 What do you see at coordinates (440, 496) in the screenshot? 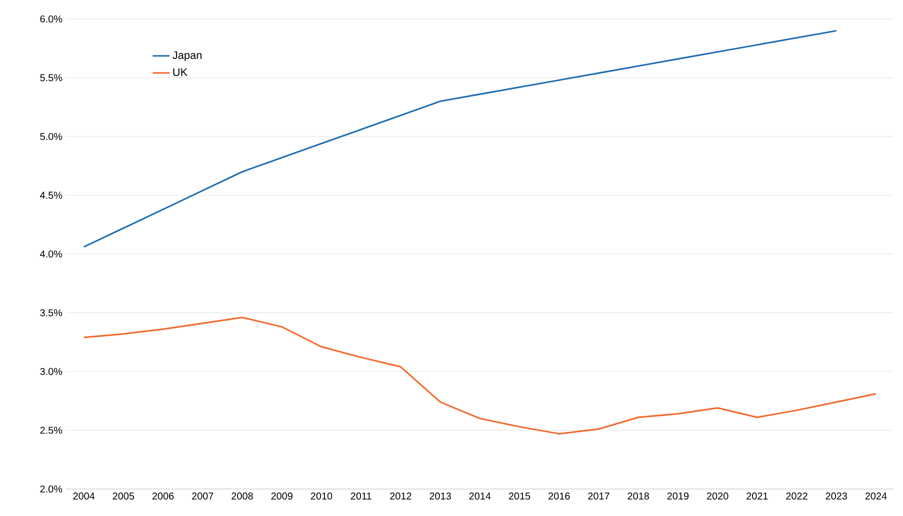
I see `x-tick-label: 2013` at bounding box center [440, 496].